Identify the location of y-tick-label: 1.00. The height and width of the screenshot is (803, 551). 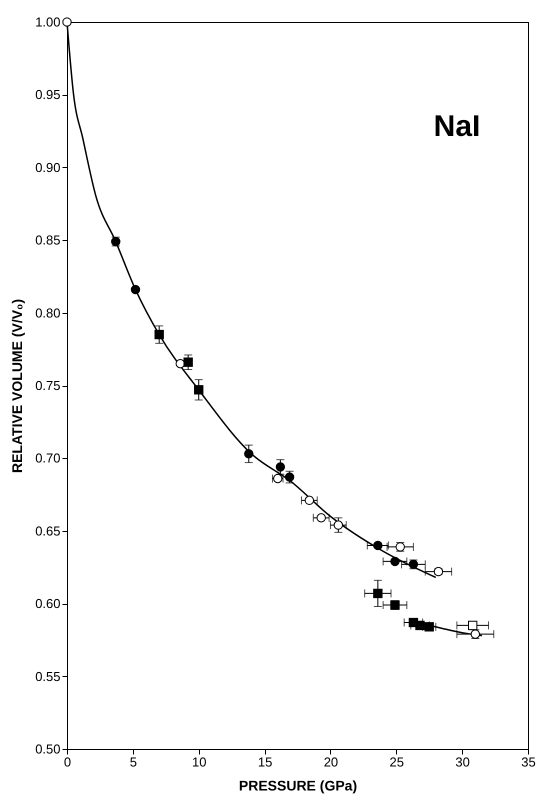
(47, 22).